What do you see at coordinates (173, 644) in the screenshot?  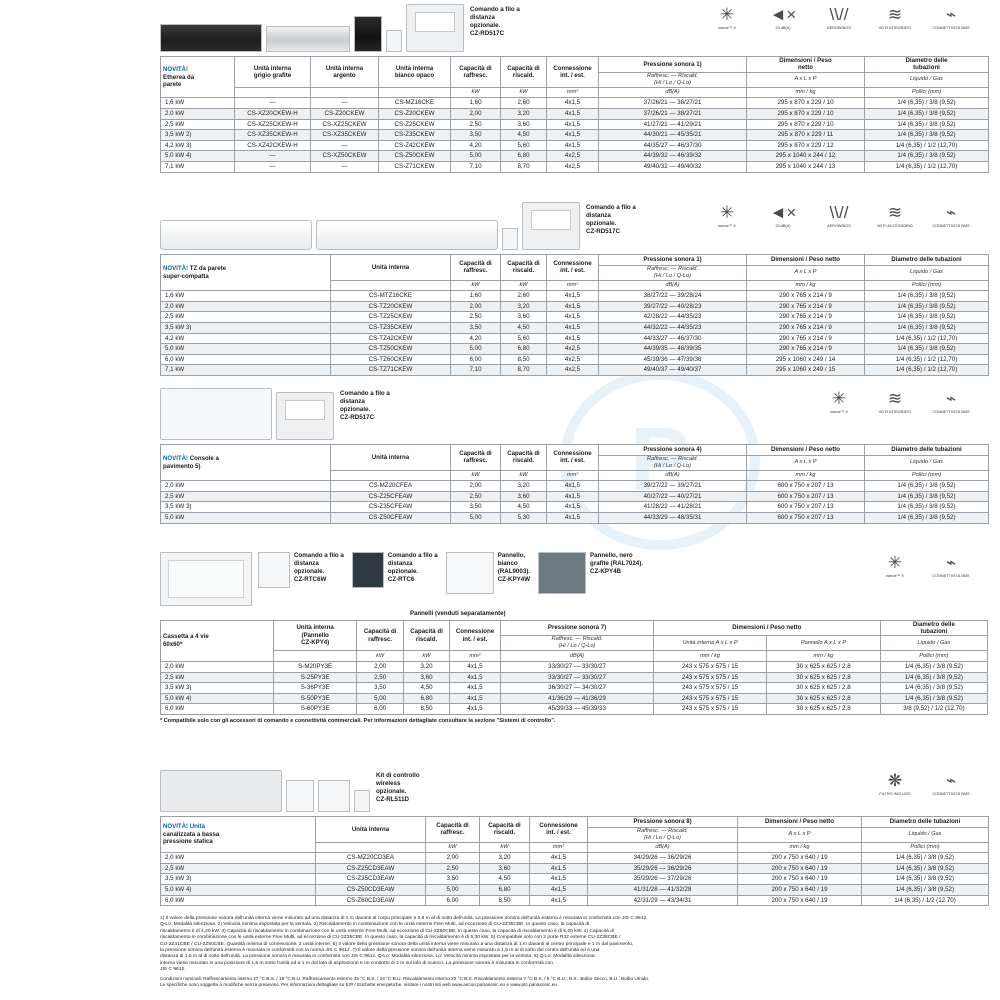 I see `section-title-line2: 60x60*` at bounding box center [173, 644].